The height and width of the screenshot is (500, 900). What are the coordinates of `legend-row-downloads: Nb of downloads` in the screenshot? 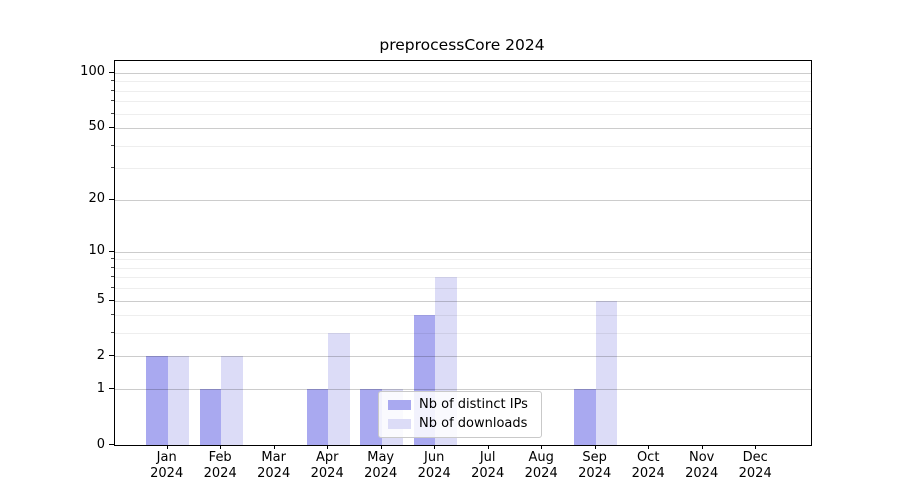 It's located at (460, 423).